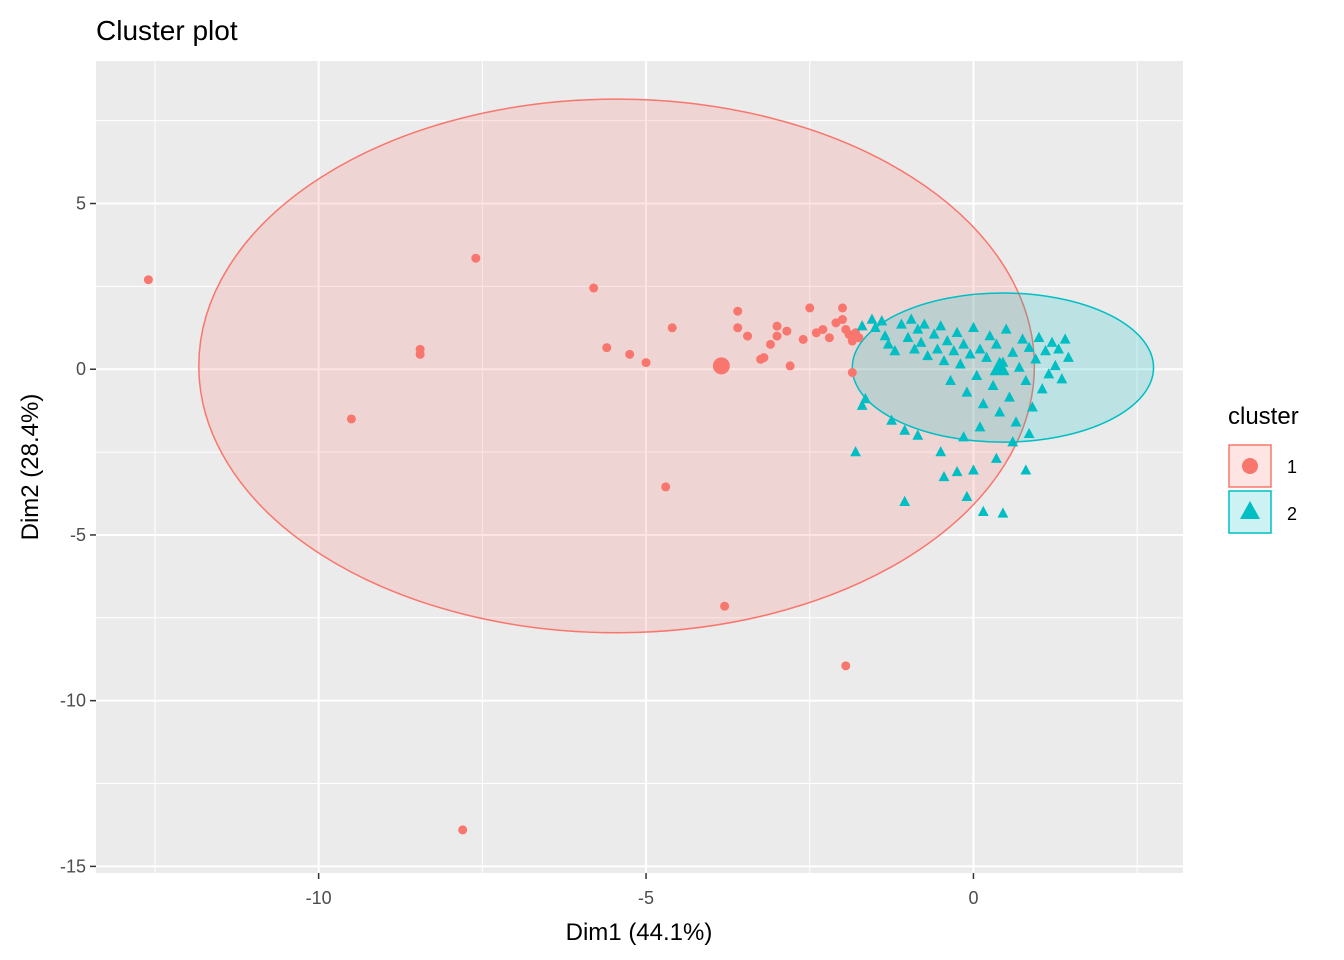 This screenshot has width=1344, height=960. What do you see at coordinates (973, 898) in the screenshot?
I see `x-tick-label: 0` at bounding box center [973, 898].